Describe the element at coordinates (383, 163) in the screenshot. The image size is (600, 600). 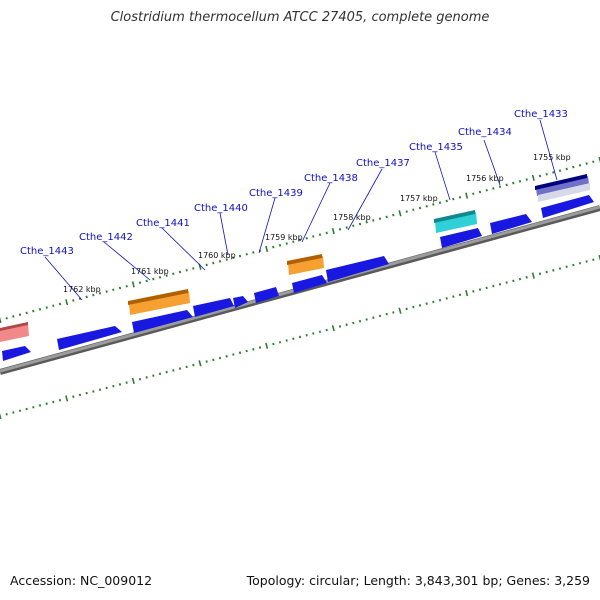
I see `gene-label: Cthe_1437` at that location.